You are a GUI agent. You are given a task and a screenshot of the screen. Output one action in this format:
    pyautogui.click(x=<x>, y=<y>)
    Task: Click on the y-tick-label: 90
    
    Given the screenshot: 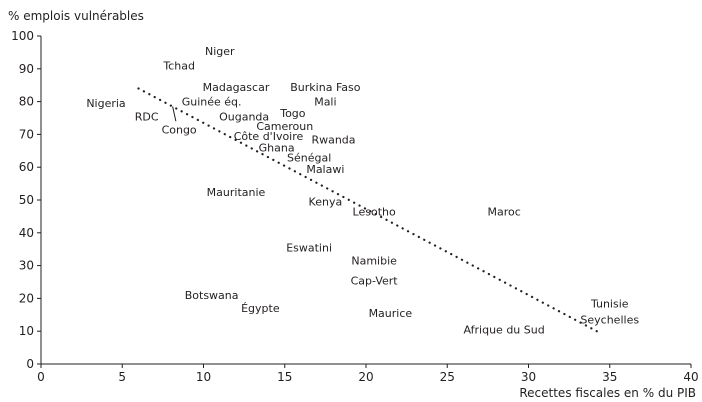 What is the action you would take?
    pyautogui.click(x=26, y=69)
    